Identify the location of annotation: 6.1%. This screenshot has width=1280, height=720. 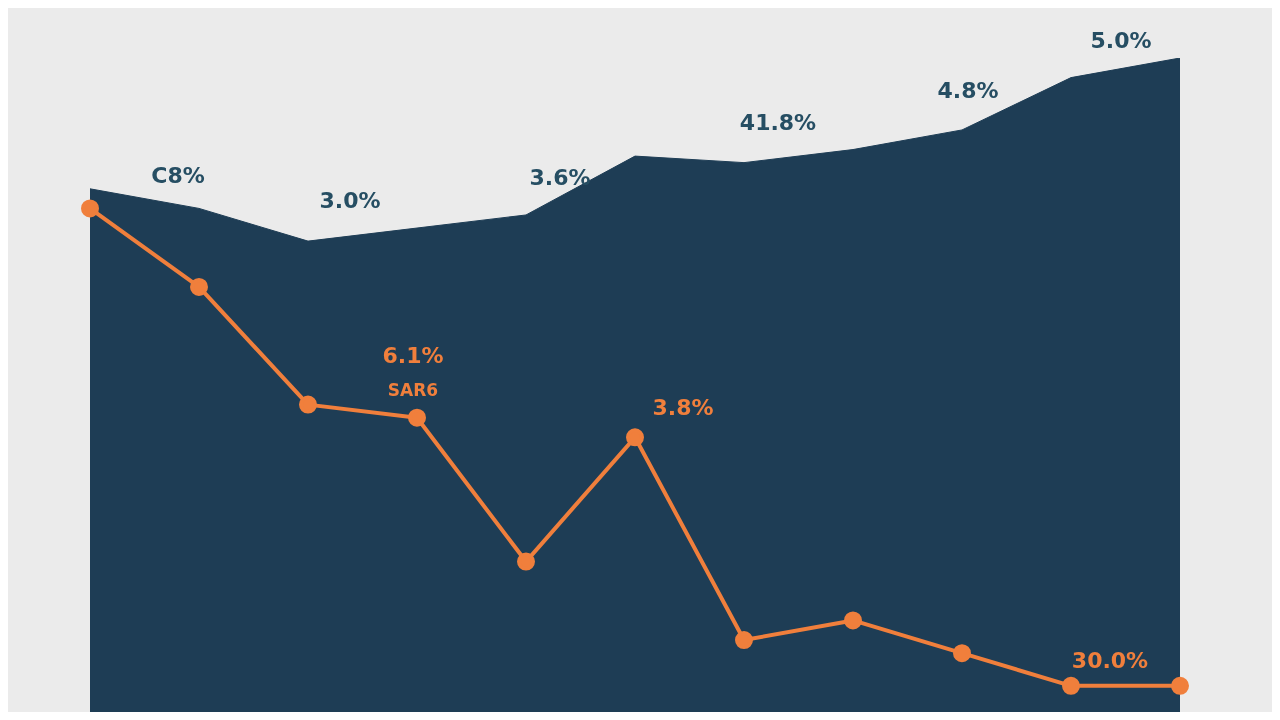
(413, 355).